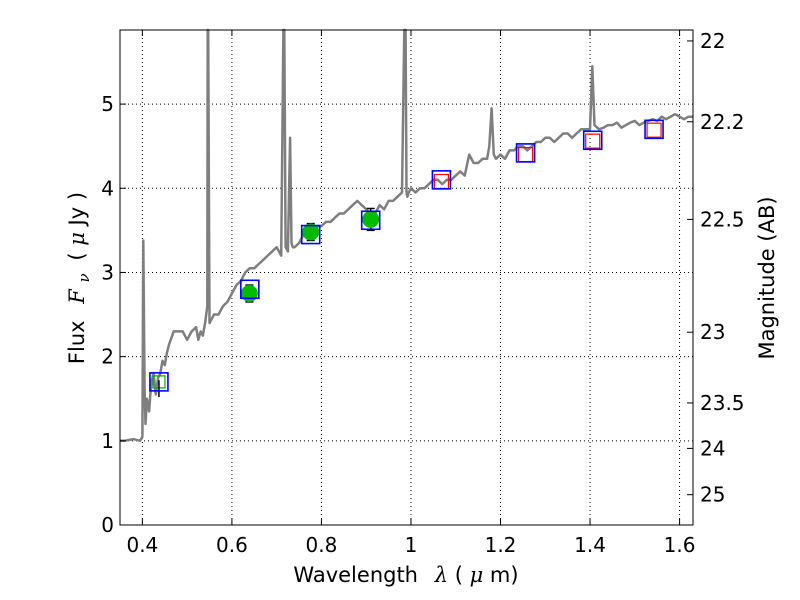  Describe the element at coordinates (477, 575) in the screenshot. I see `x-axis-unit-mu: μ` at that location.